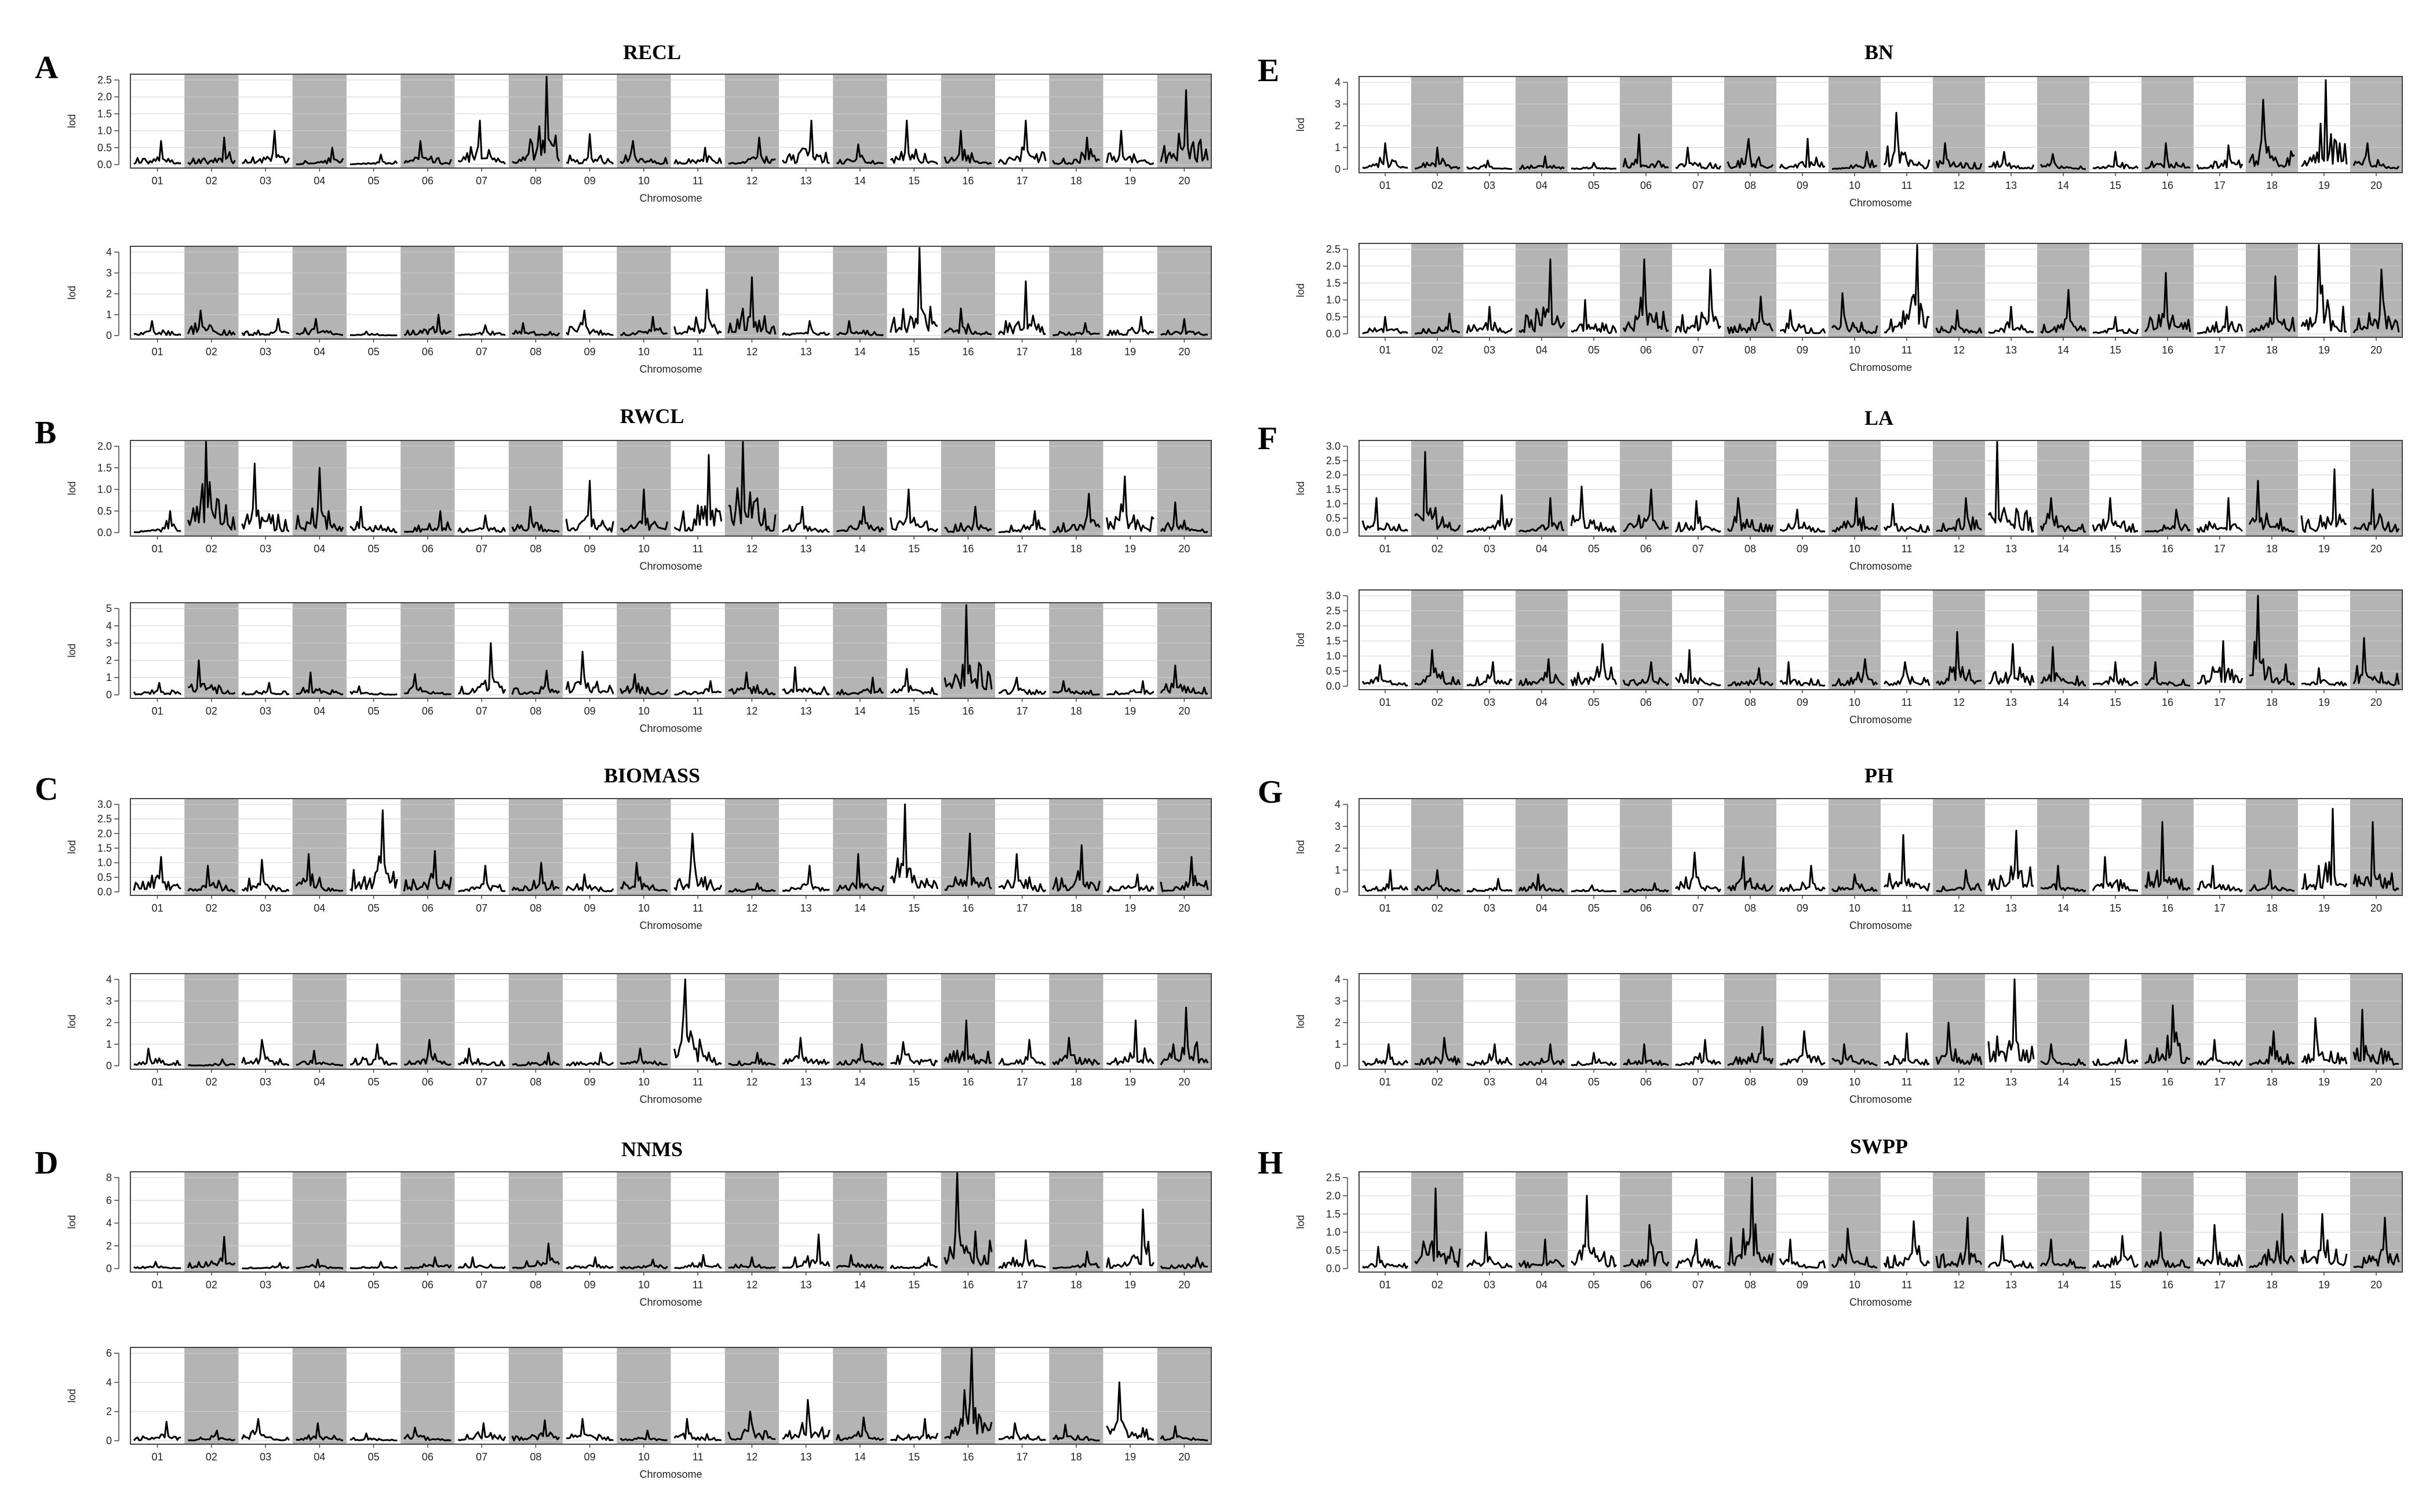  I want to click on x-tick-label: 06, so click(1646, 185).